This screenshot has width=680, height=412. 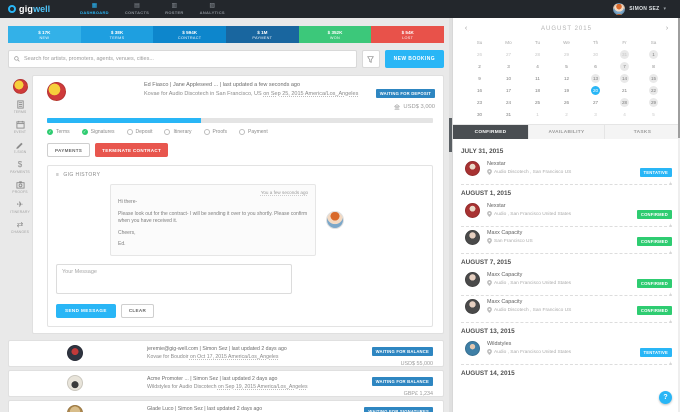 What do you see at coordinates (20, 167) in the screenshot?
I see `rail-item-payments: $ PAYMENTS` at bounding box center [20, 167].